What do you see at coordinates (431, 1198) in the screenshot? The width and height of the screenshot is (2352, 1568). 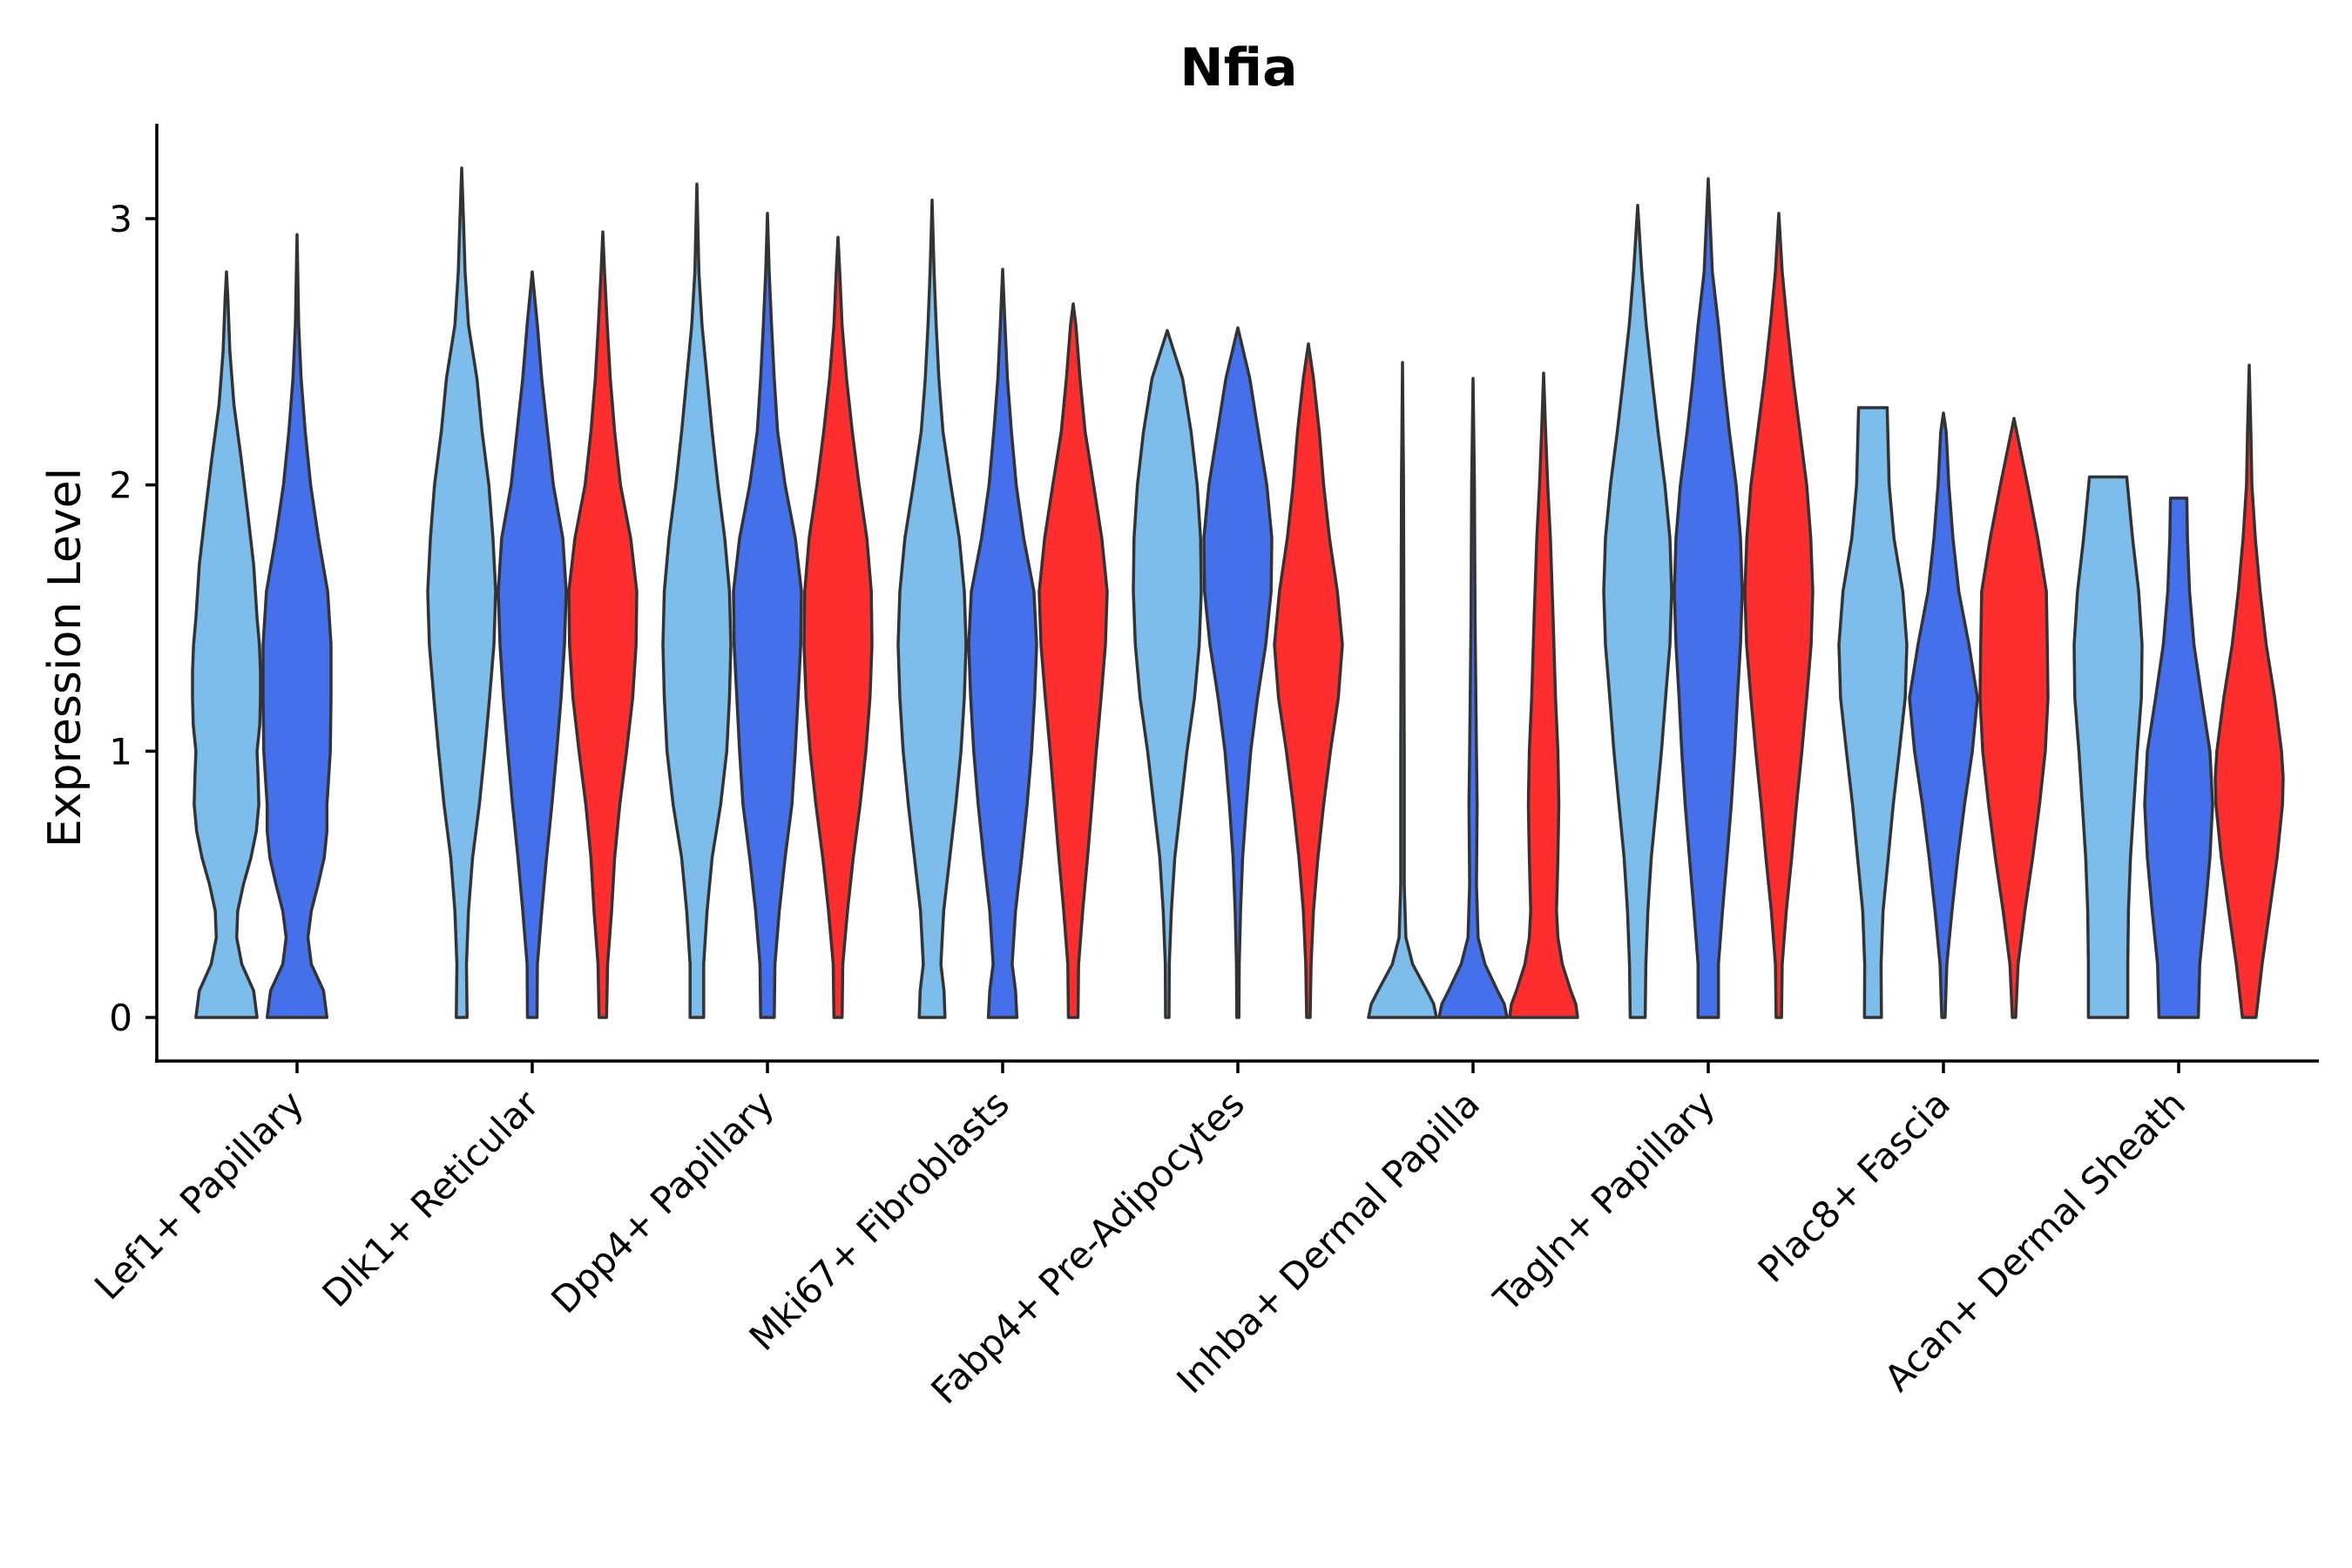 I see `x-category-label: Dlk1+ Reticular` at bounding box center [431, 1198].